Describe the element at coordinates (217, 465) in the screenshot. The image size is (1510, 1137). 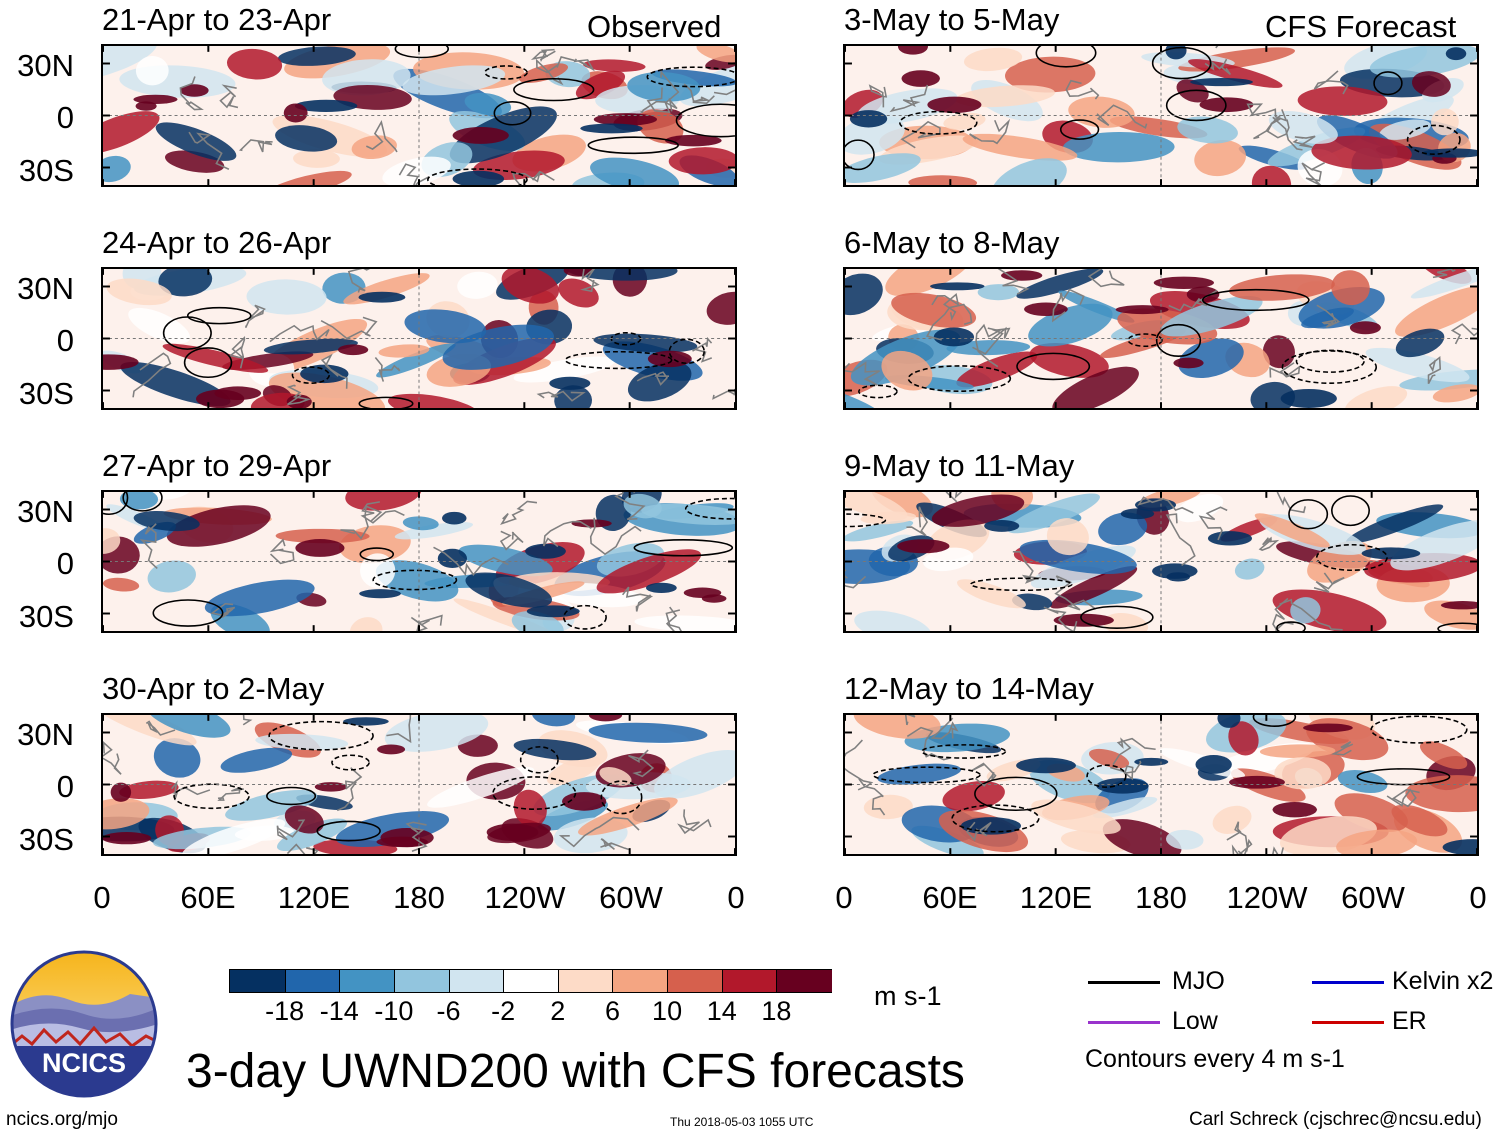
I see `panel-title-left-3: 27-Apr to 29-Apr` at that location.